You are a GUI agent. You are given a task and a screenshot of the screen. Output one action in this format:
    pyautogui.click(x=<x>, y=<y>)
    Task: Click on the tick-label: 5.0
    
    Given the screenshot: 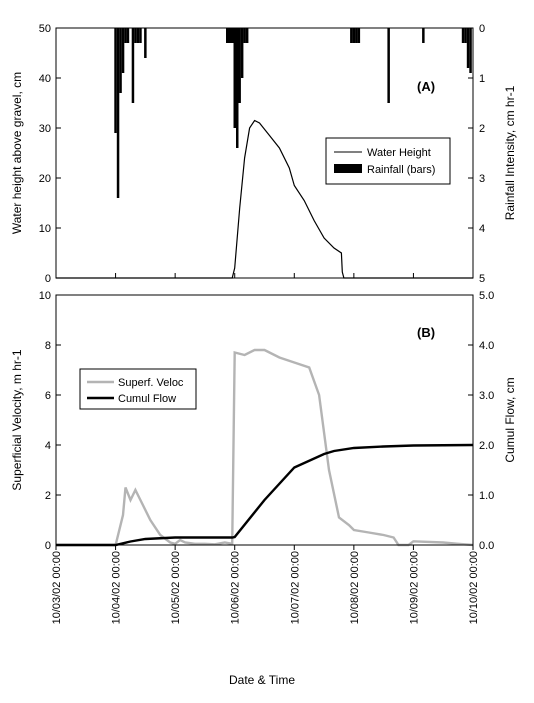 What is the action you would take?
    pyautogui.click(x=486, y=296)
    